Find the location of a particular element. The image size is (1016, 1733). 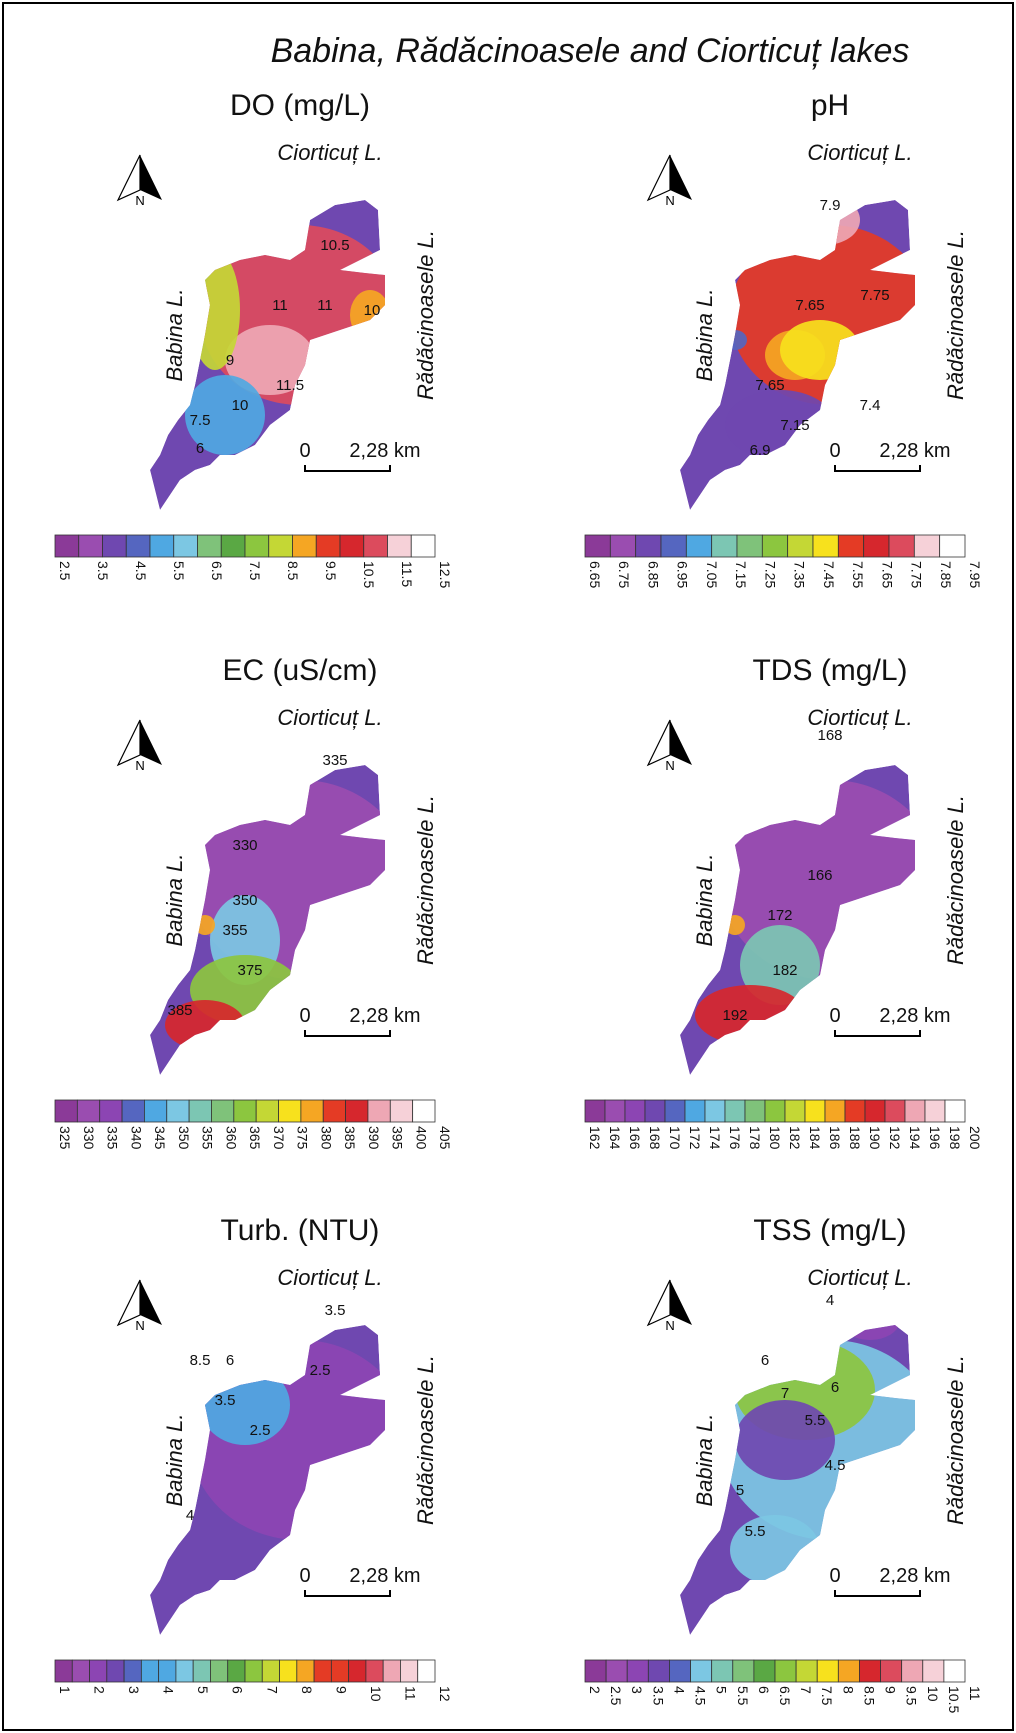

contour-label: 7.65 is located at coordinates (769, 385).